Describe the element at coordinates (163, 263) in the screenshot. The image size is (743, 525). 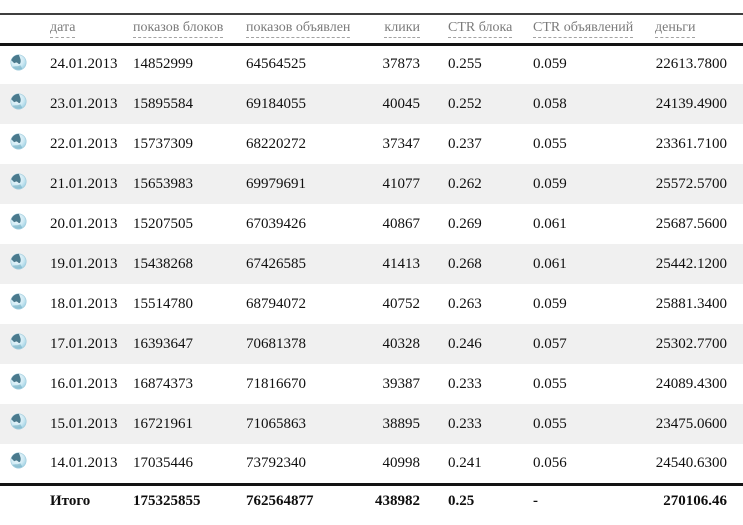
I see `block-shows-cell: 15438268` at that location.